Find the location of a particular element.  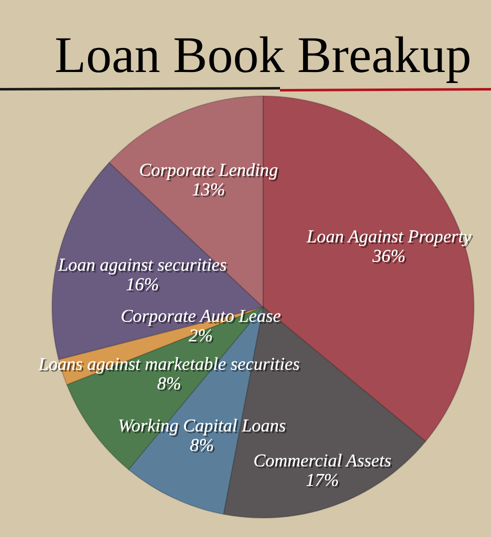

slice-label: Corporate Auto Lease is located at coordinates (202, 319).